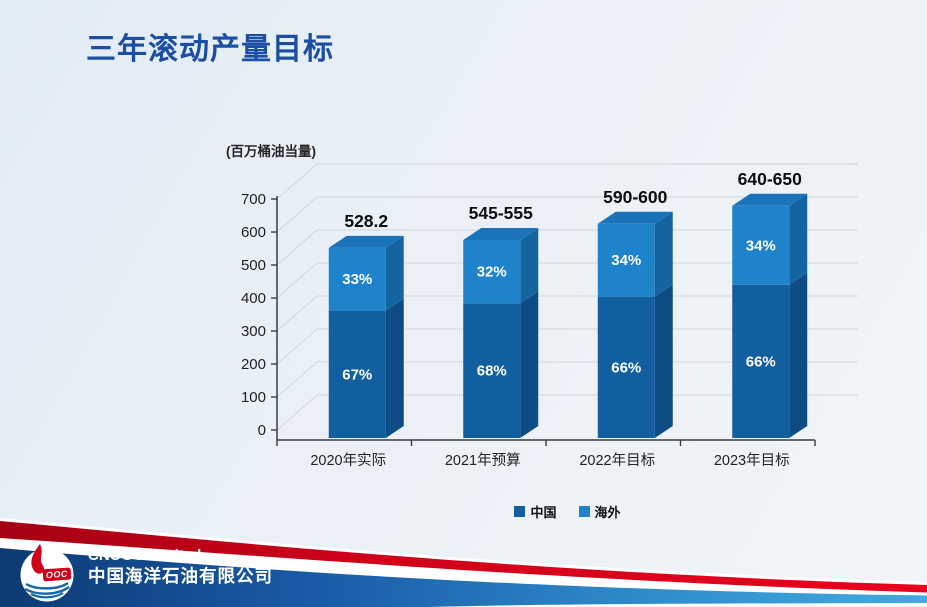 This screenshot has width=927, height=607. Describe the element at coordinates (253, 331) in the screenshot. I see `y-tick-label: 300` at that location.